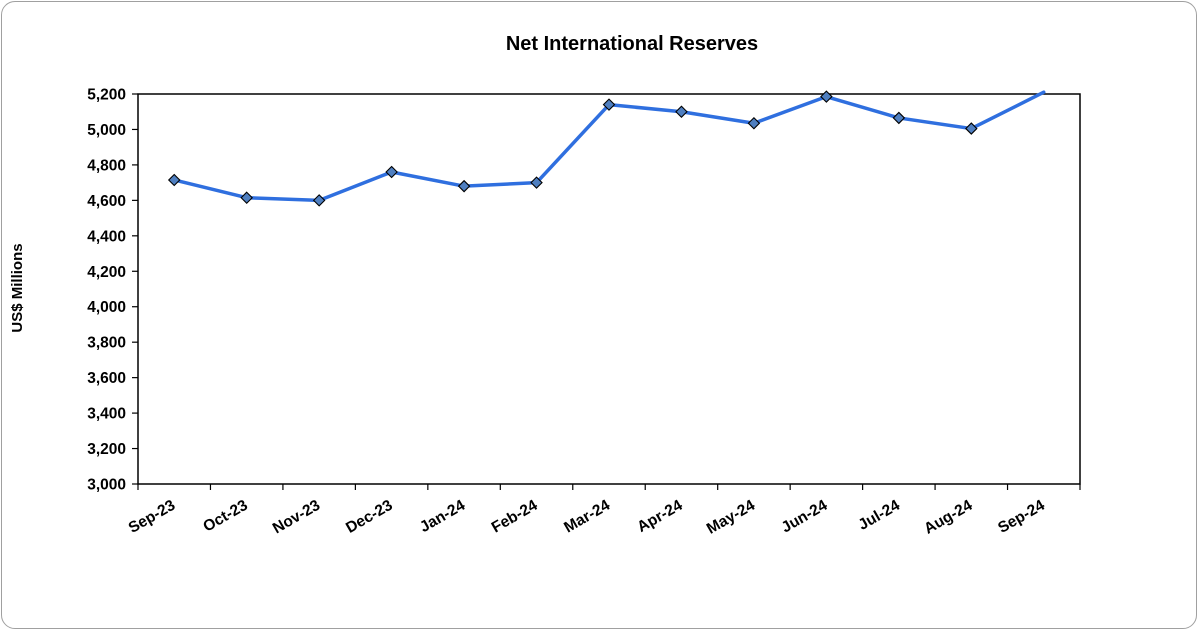 Image resolution: width=1200 pixels, height=632 pixels. What do you see at coordinates (297, 517) in the screenshot?
I see `x-tick-label: Nov-23` at bounding box center [297, 517].